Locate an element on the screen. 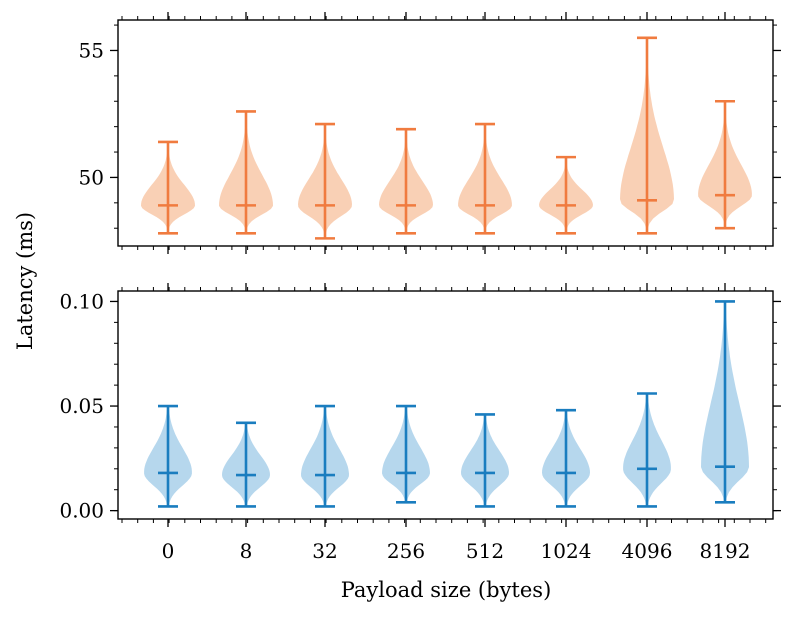 This screenshot has height=618, width=797. x-tick-label: 0 is located at coordinates (168, 551).